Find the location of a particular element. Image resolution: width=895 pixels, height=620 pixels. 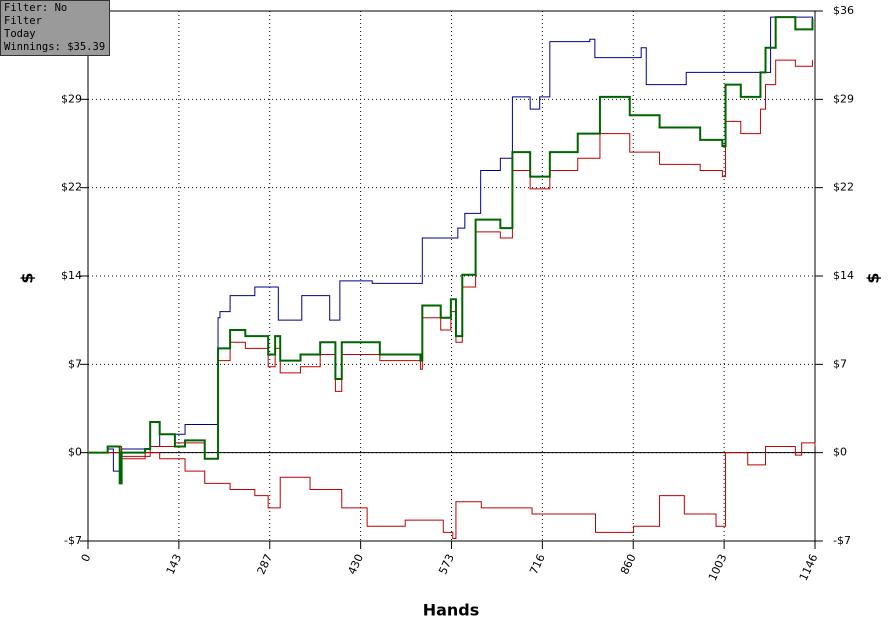

x-tick-label: 1003 is located at coordinates (718, 567).